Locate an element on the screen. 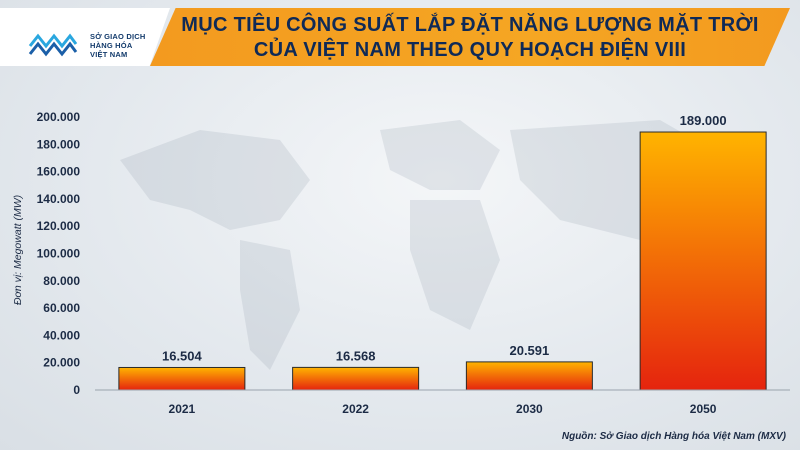  y-tick-label: 140.000 is located at coordinates (59, 199).